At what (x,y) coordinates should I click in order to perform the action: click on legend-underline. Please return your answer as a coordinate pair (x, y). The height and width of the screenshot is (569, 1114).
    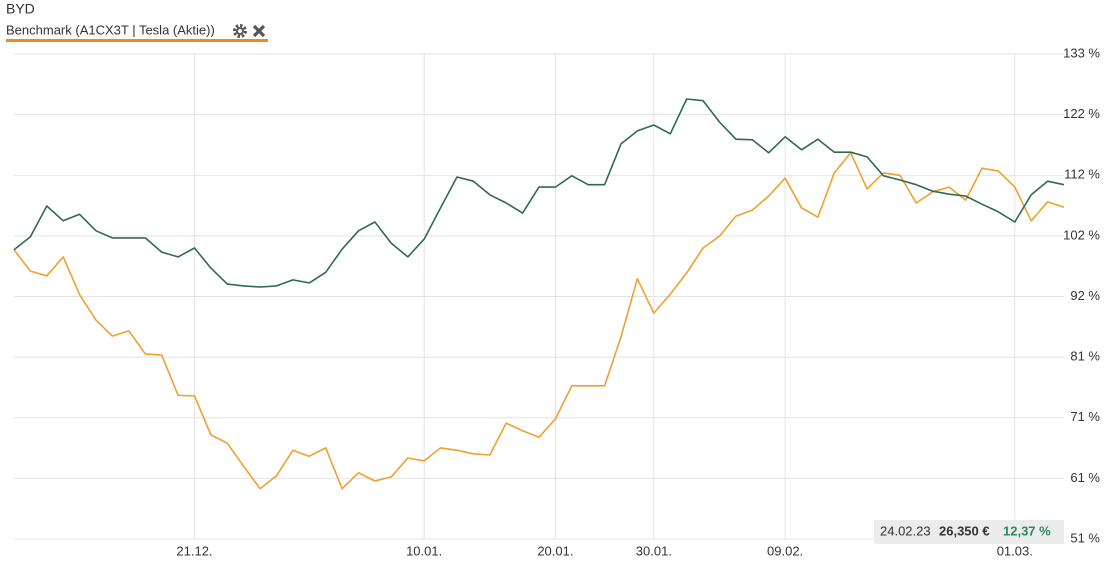
    Looking at the image, I should click on (137, 40).